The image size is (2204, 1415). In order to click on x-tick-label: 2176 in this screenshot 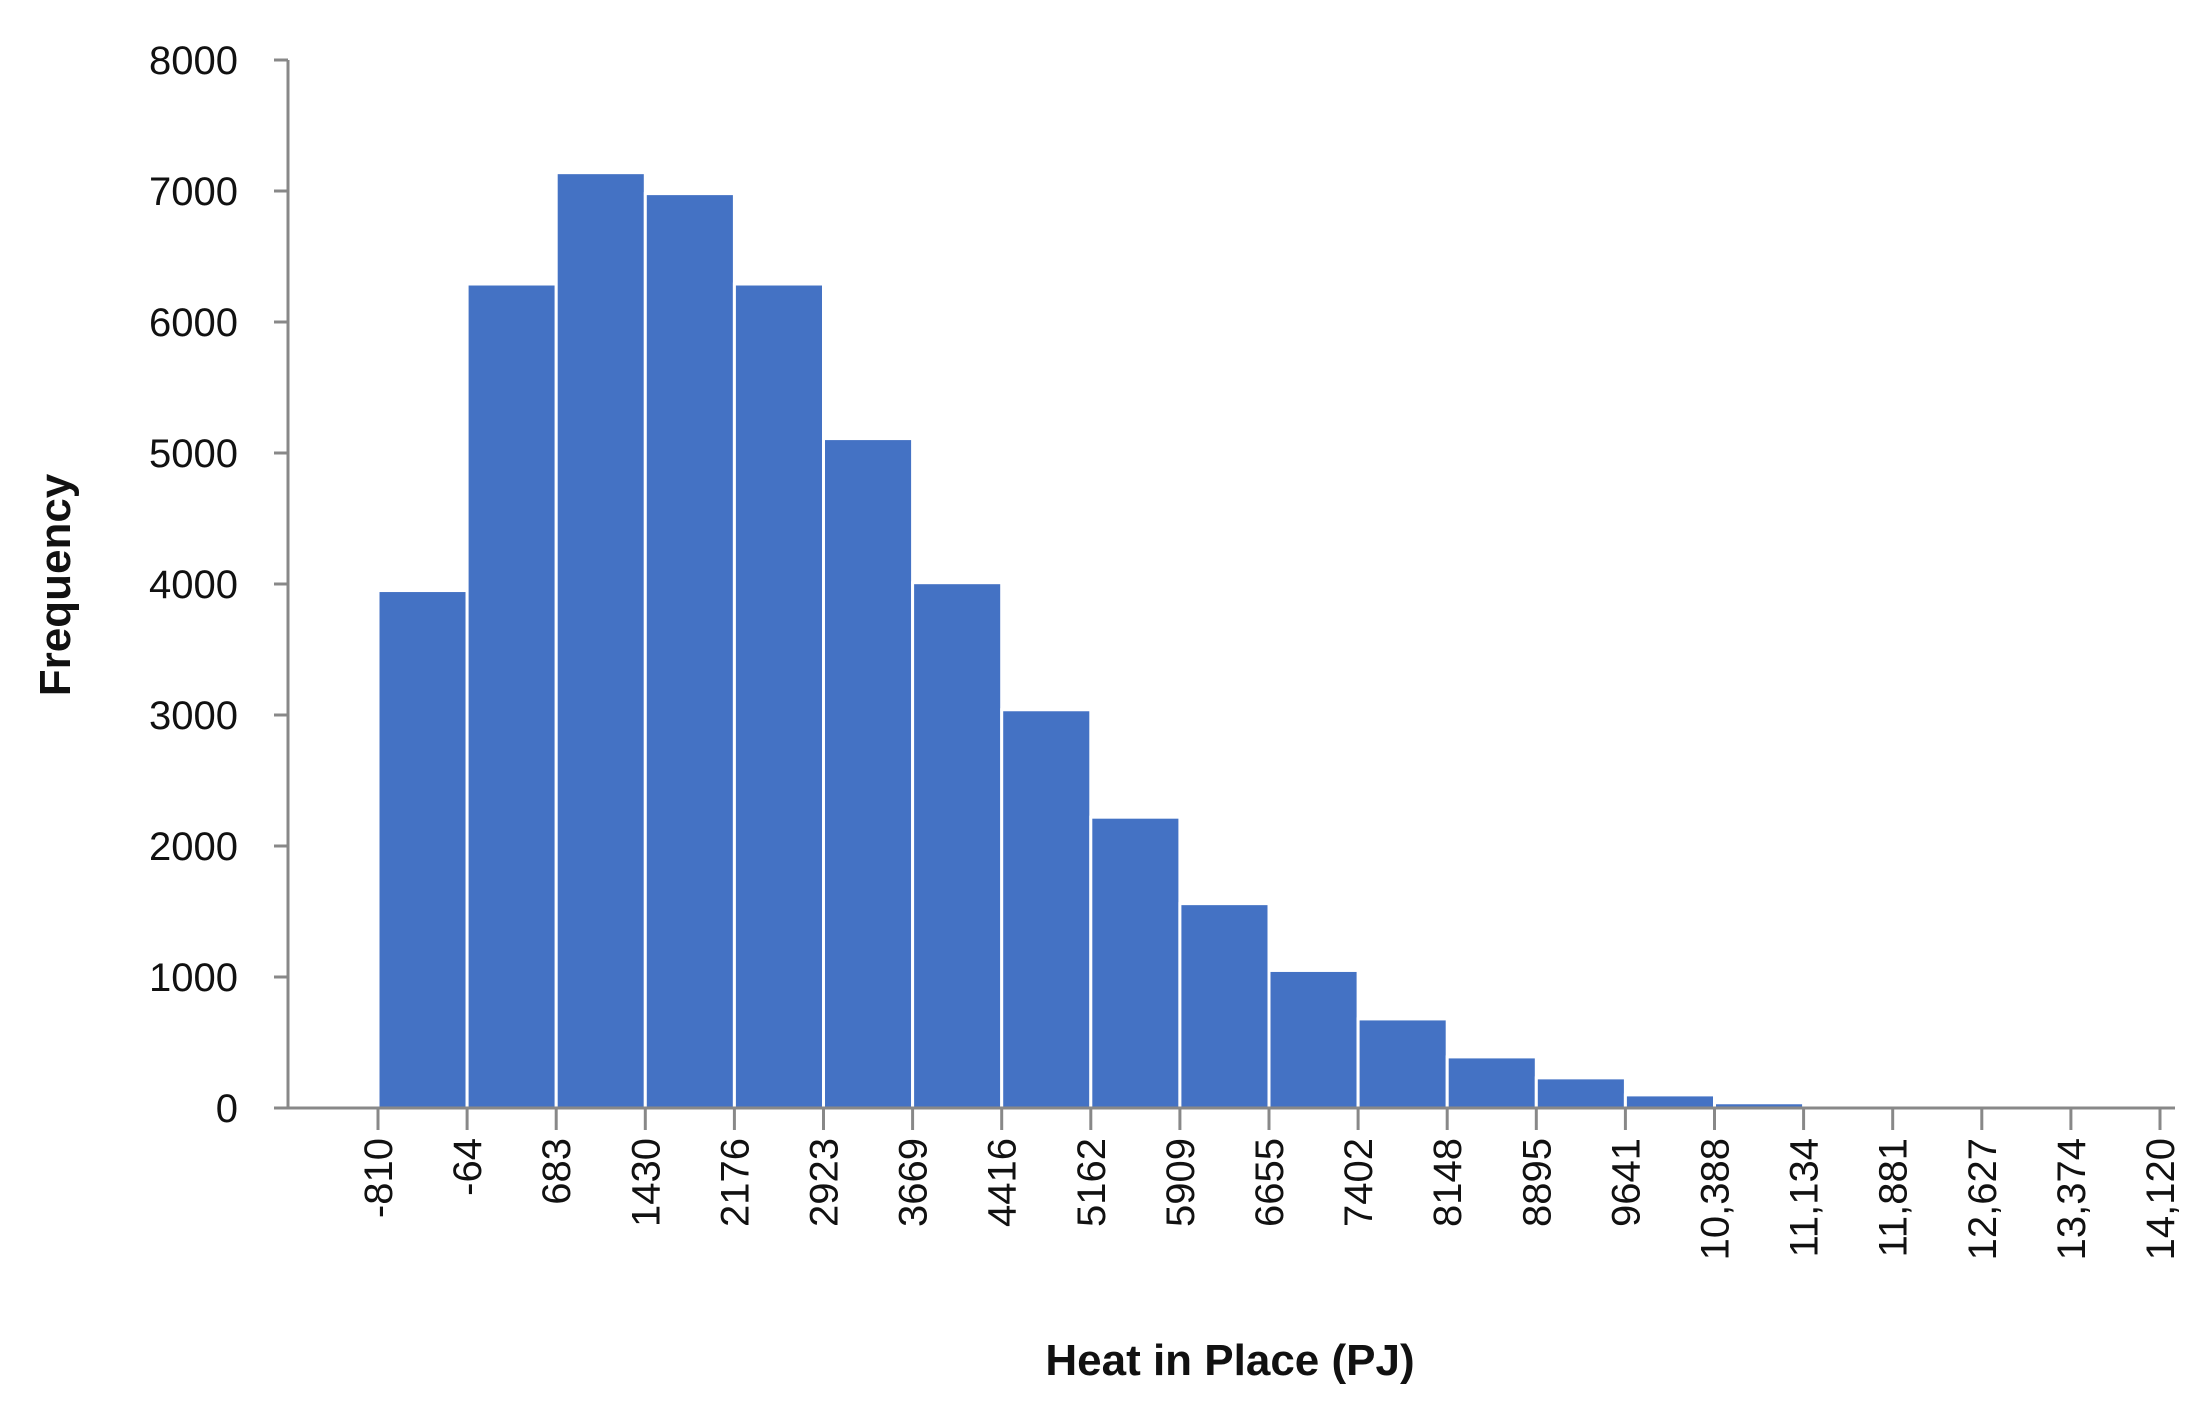, I will do `click(735, 1182)`.